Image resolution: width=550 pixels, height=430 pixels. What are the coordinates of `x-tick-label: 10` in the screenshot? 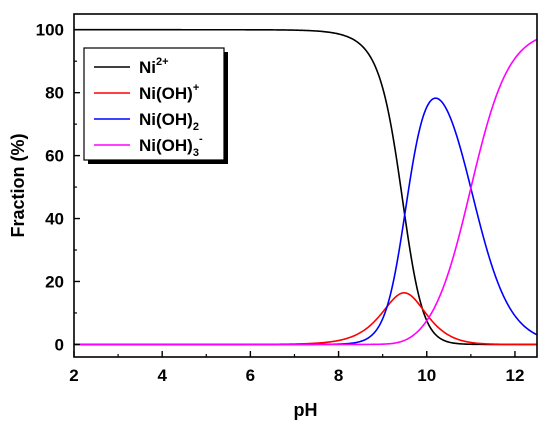 It's located at (426, 375).